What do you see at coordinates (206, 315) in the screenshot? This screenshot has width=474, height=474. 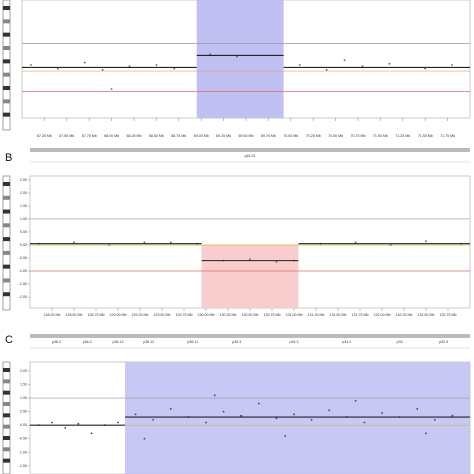 I see `x-tick-label: 130.00 Mb` at bounding box center [206, 315].